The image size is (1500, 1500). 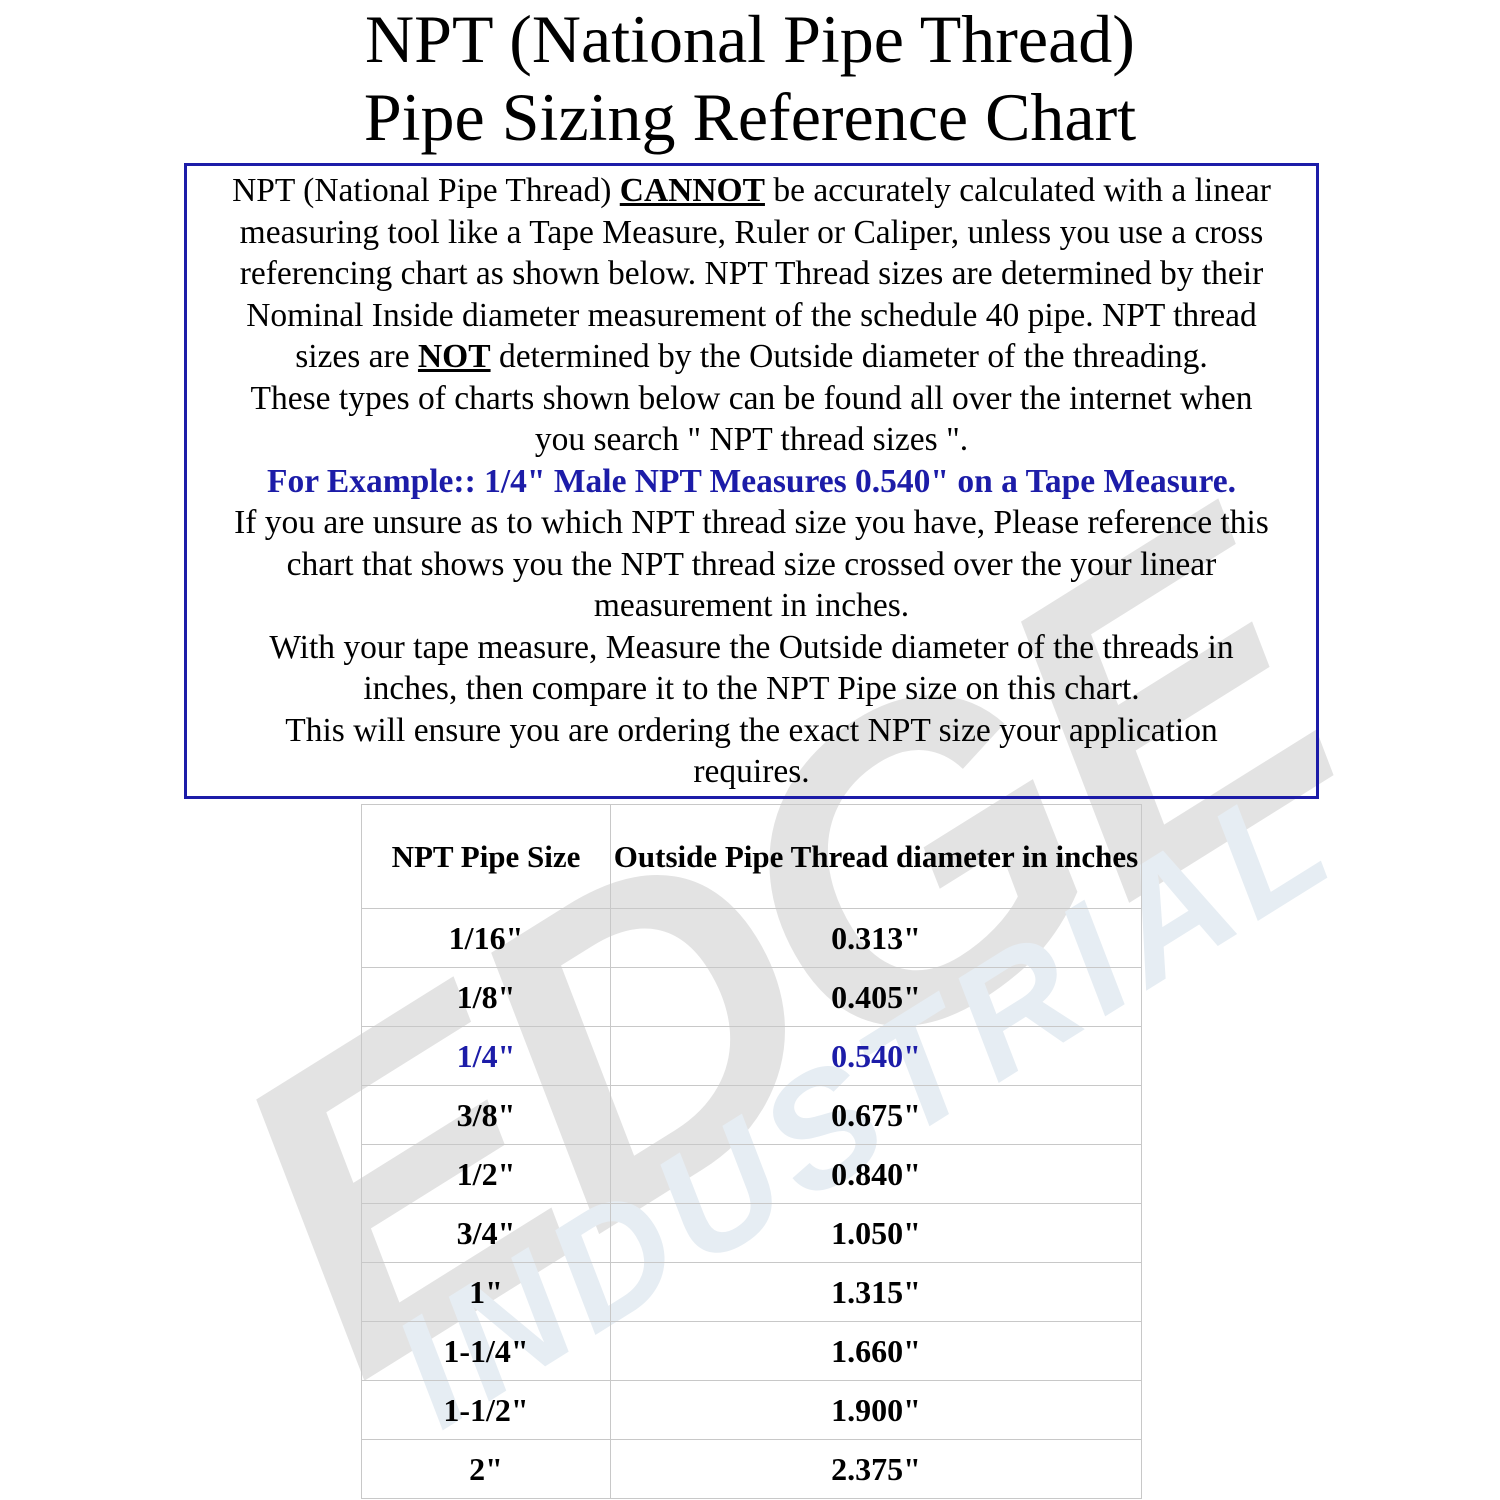 What do you see at coordinates (876, 1233) in the screenshot?
I see `outside-diameter-cell: 1.050"` at bounding box center [876, 1233].